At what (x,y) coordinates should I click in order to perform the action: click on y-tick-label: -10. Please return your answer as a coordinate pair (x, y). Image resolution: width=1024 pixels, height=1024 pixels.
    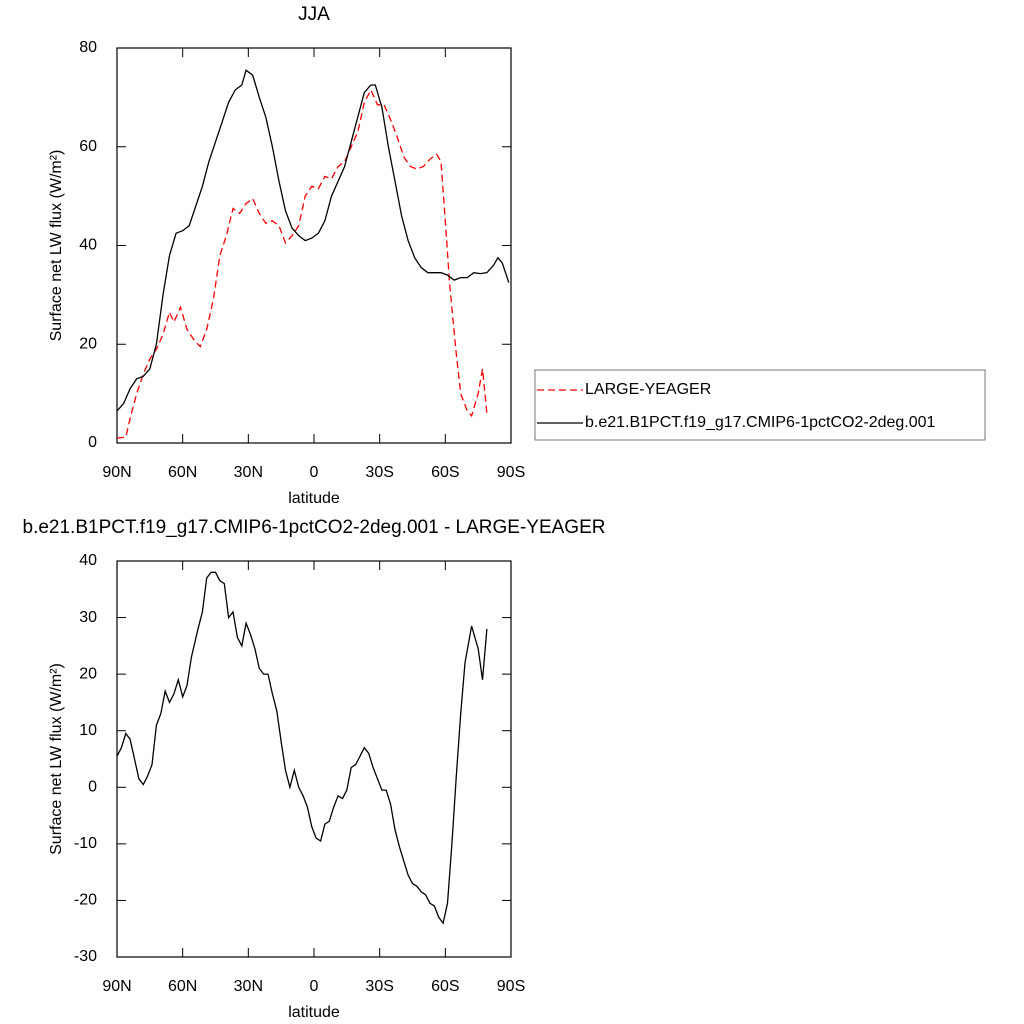
    Looking at the image, I should click on (85, 843).